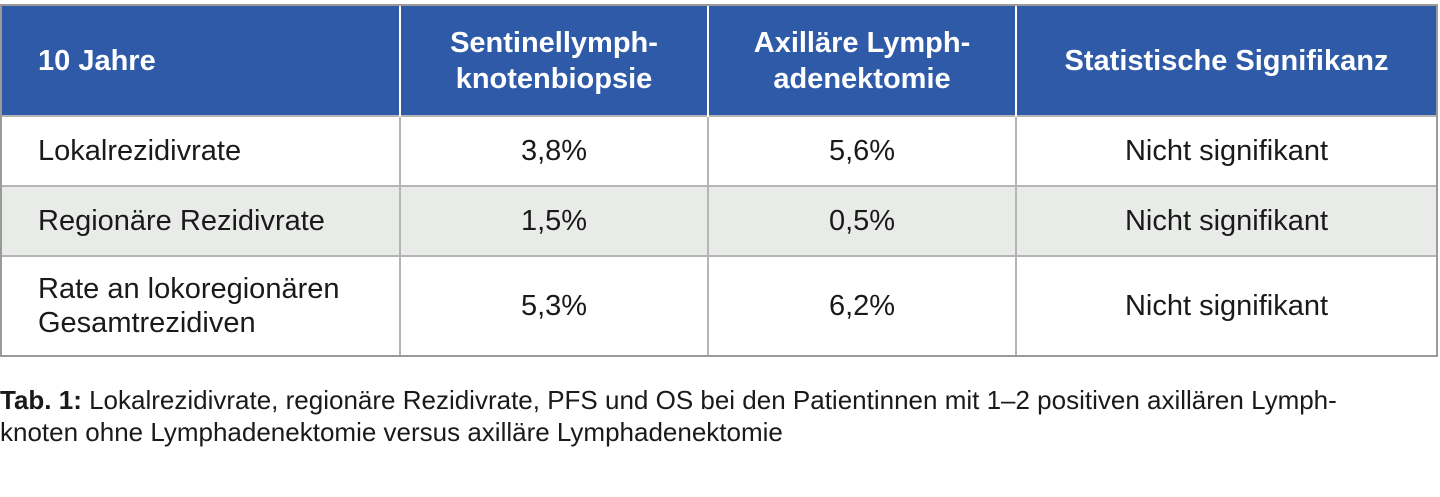 The image size is (1440, 497). Describe the element at coordinates (201, 150) in the screenshot. I see `row-label: Lokalrezidivrate` at that location.